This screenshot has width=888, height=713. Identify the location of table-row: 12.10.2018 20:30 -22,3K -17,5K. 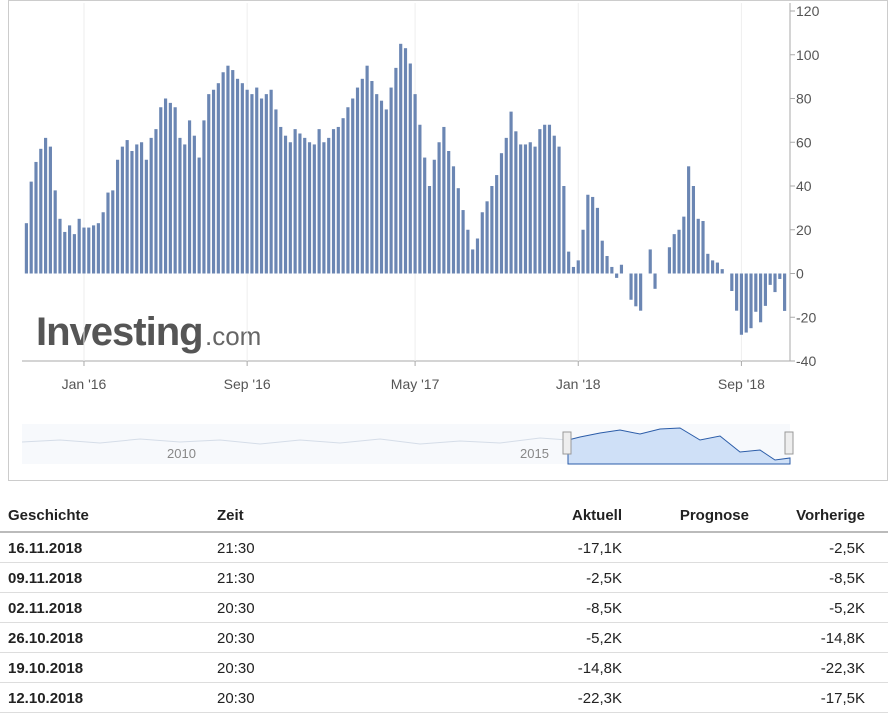
(444, 698).